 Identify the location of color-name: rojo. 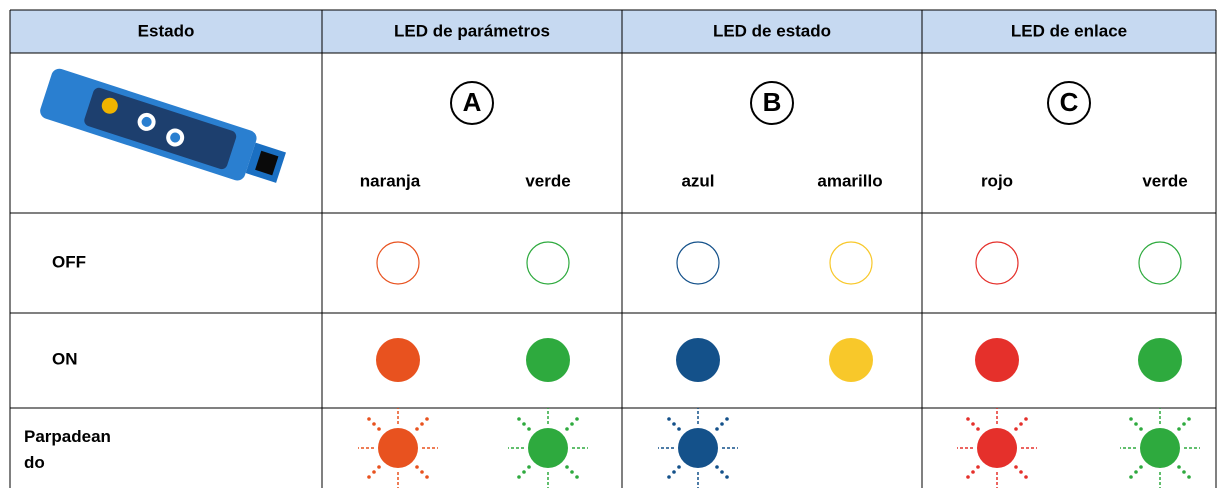
(997, 180).